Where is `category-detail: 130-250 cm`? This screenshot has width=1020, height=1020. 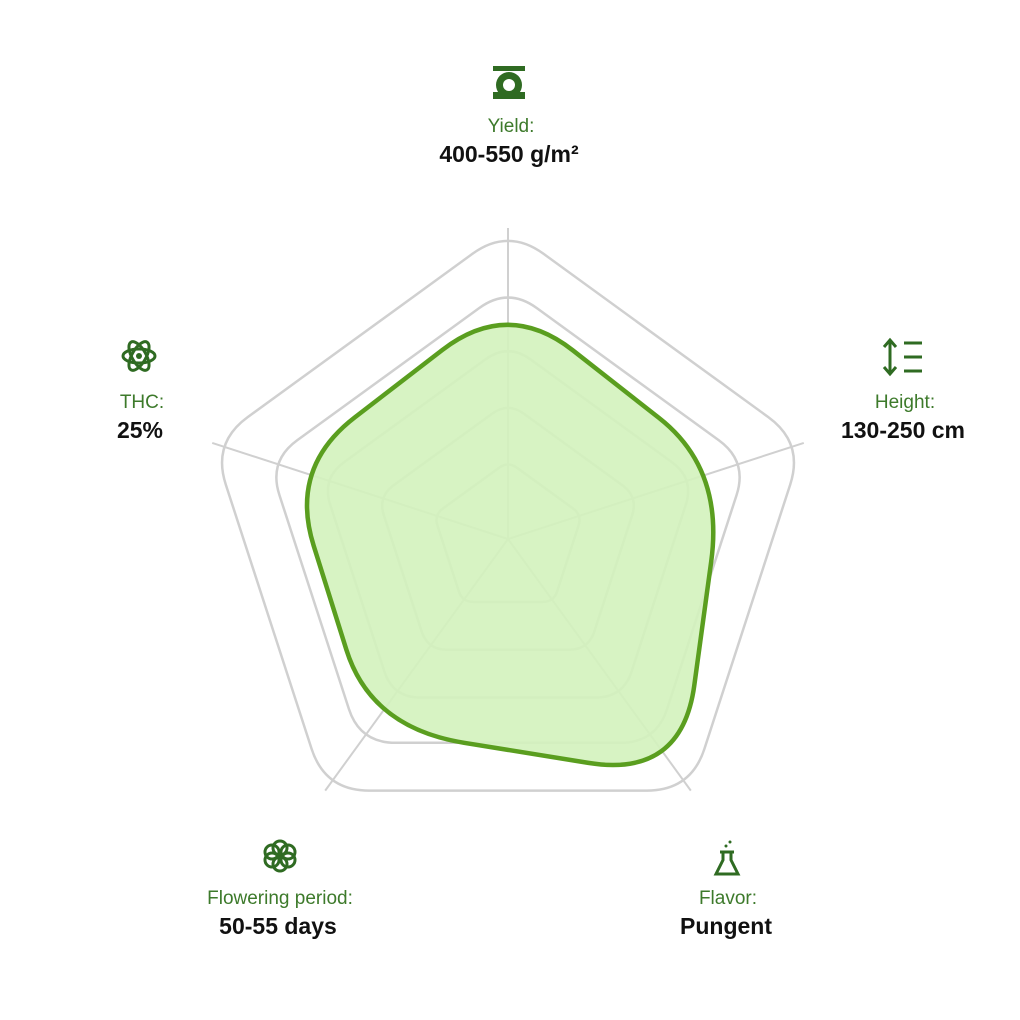 category-detail: 130-250 cm is located at coordinates (903, 430).